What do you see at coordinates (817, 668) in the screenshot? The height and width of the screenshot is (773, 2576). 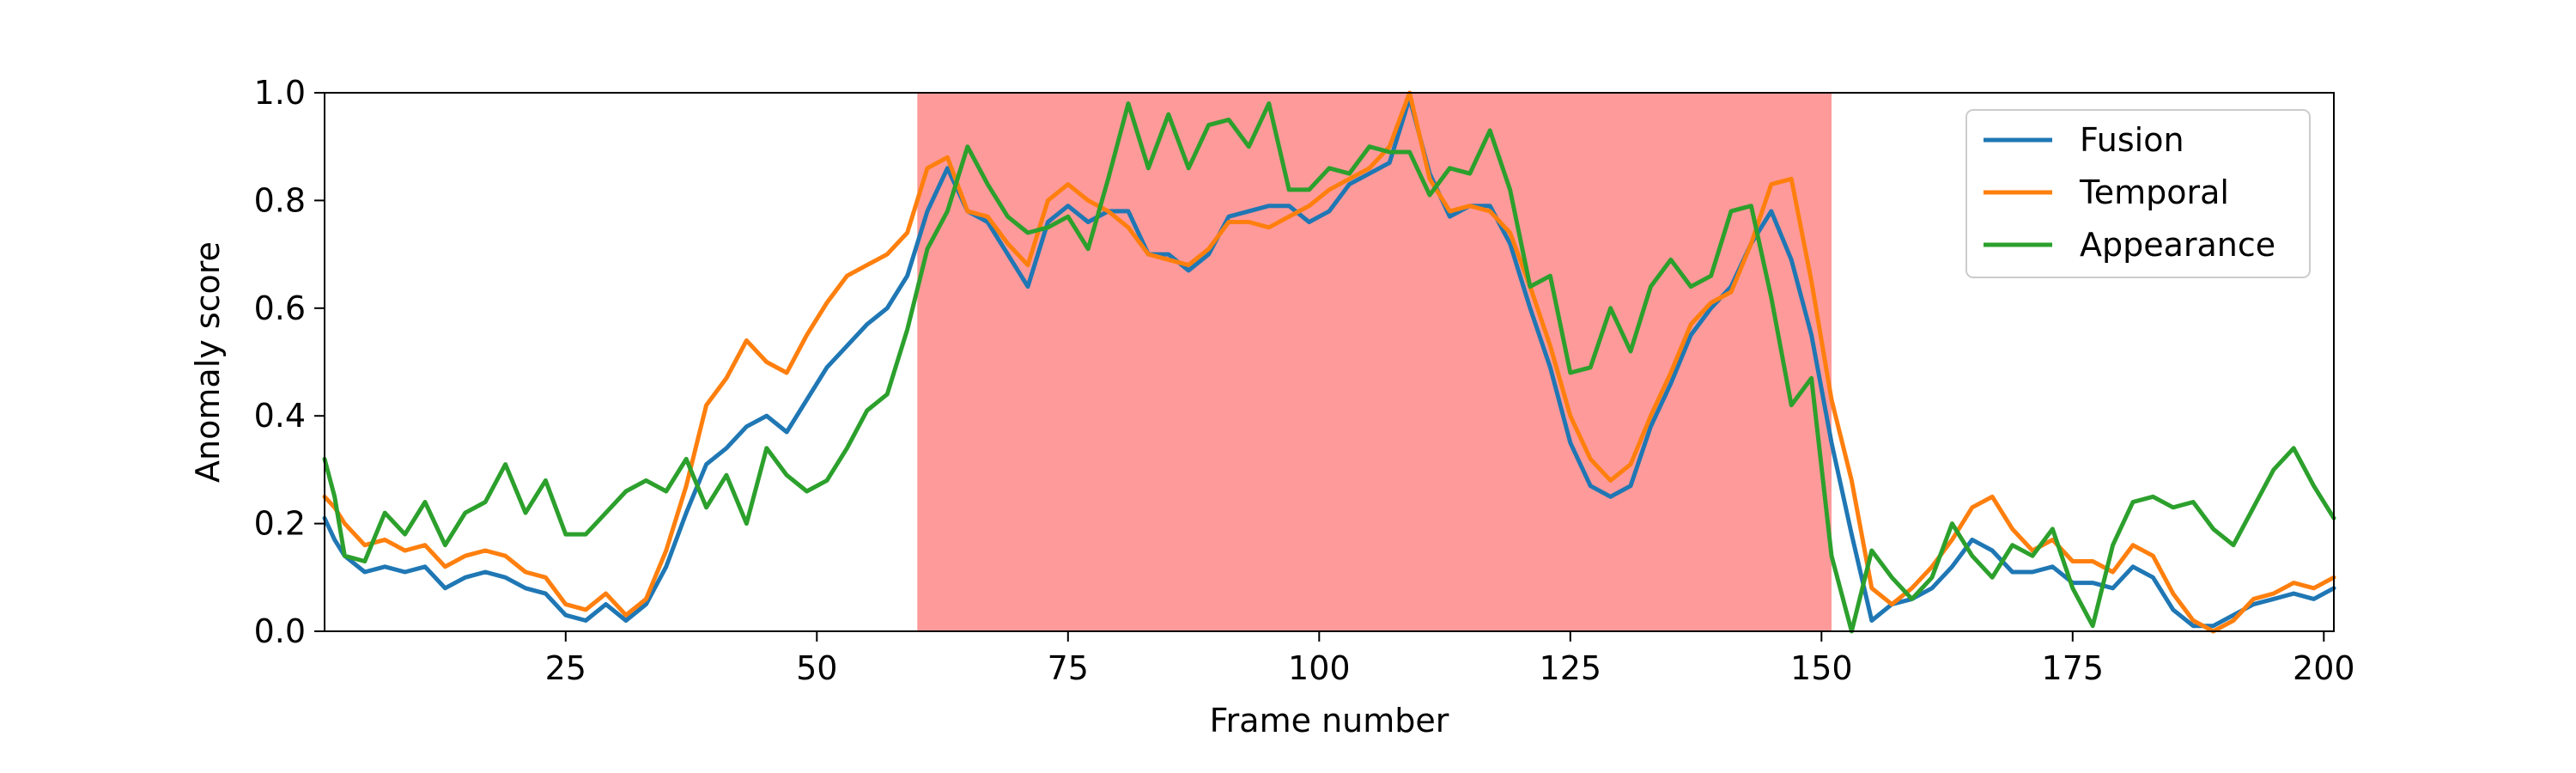 I see `x-tick-label: 50` at bounding box center [817, 668].